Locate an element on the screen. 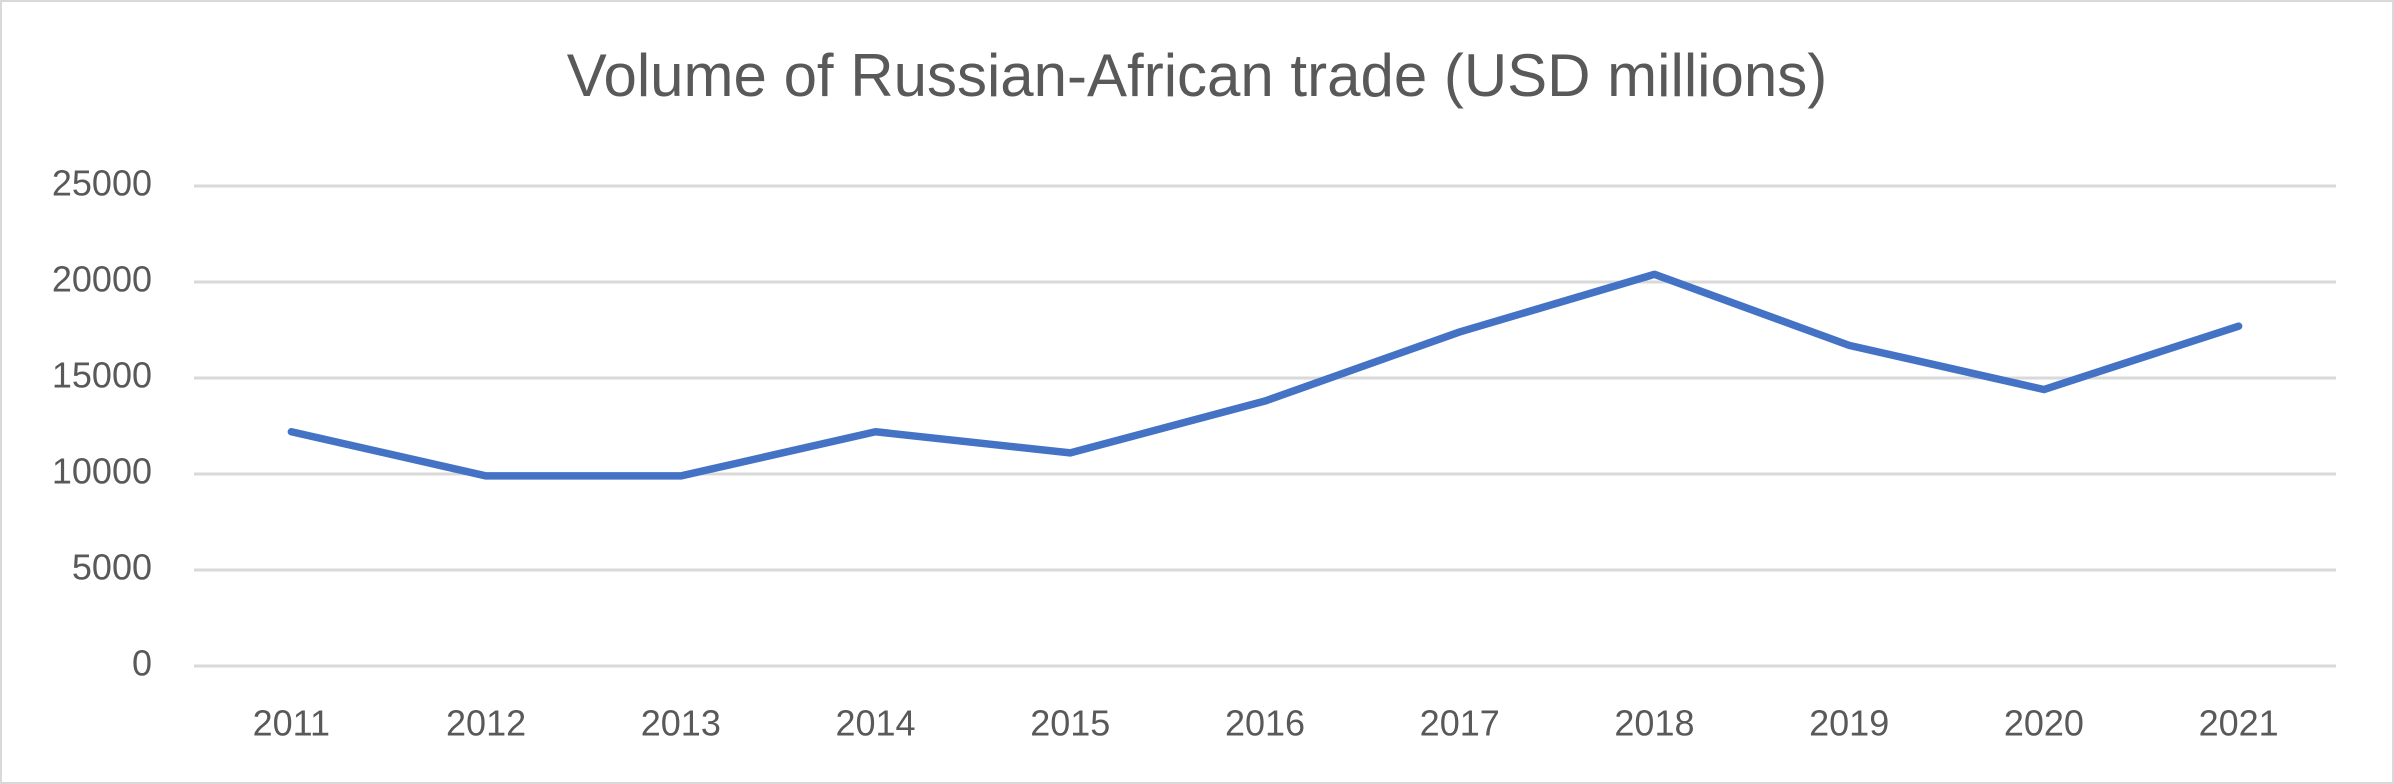  x-tick-label: 2018 is located at coordinates (1654, 723).